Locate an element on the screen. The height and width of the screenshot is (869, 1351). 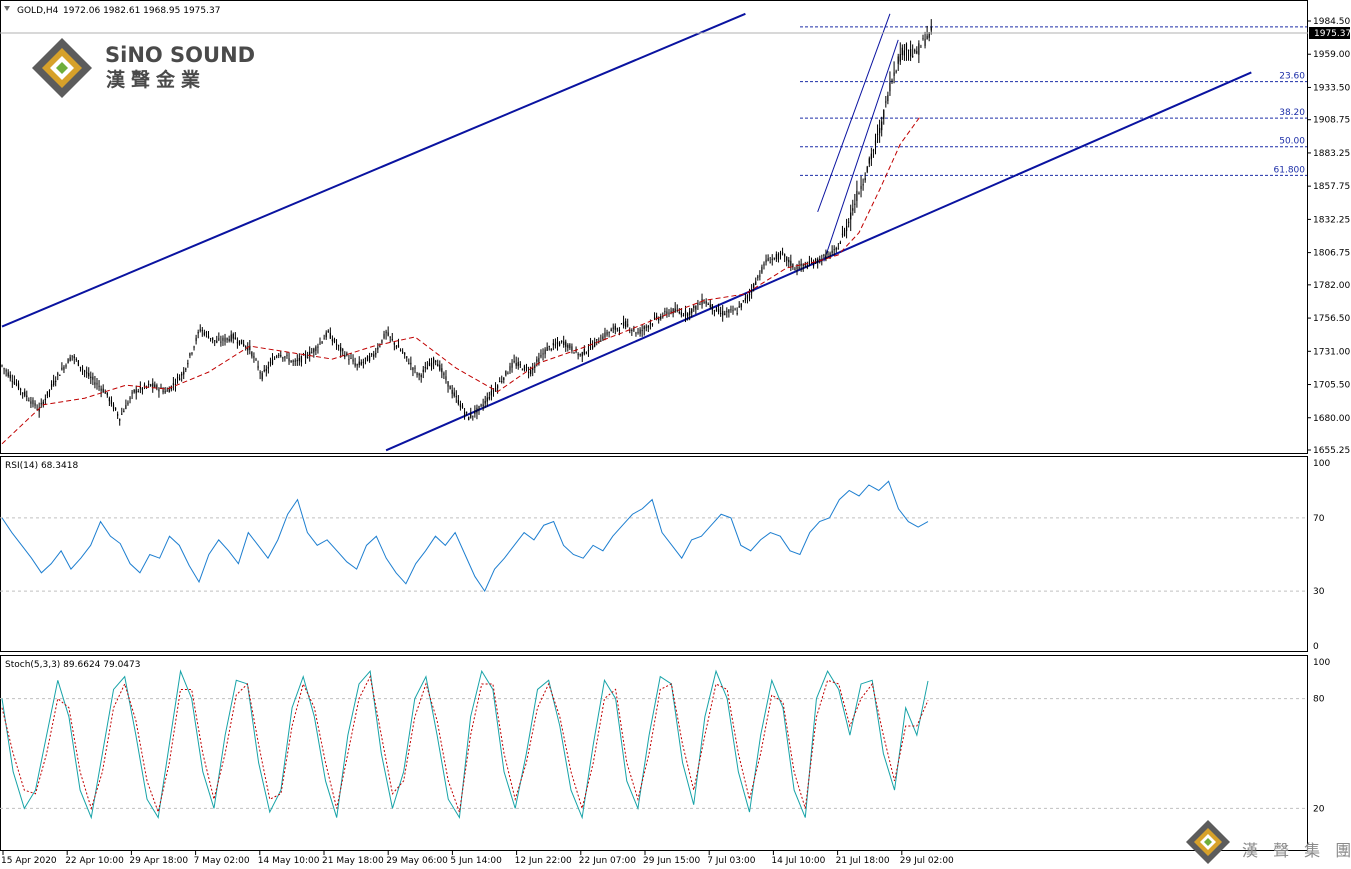
price-tick-label: 1655.25 is located at coordinates (1331, 451).